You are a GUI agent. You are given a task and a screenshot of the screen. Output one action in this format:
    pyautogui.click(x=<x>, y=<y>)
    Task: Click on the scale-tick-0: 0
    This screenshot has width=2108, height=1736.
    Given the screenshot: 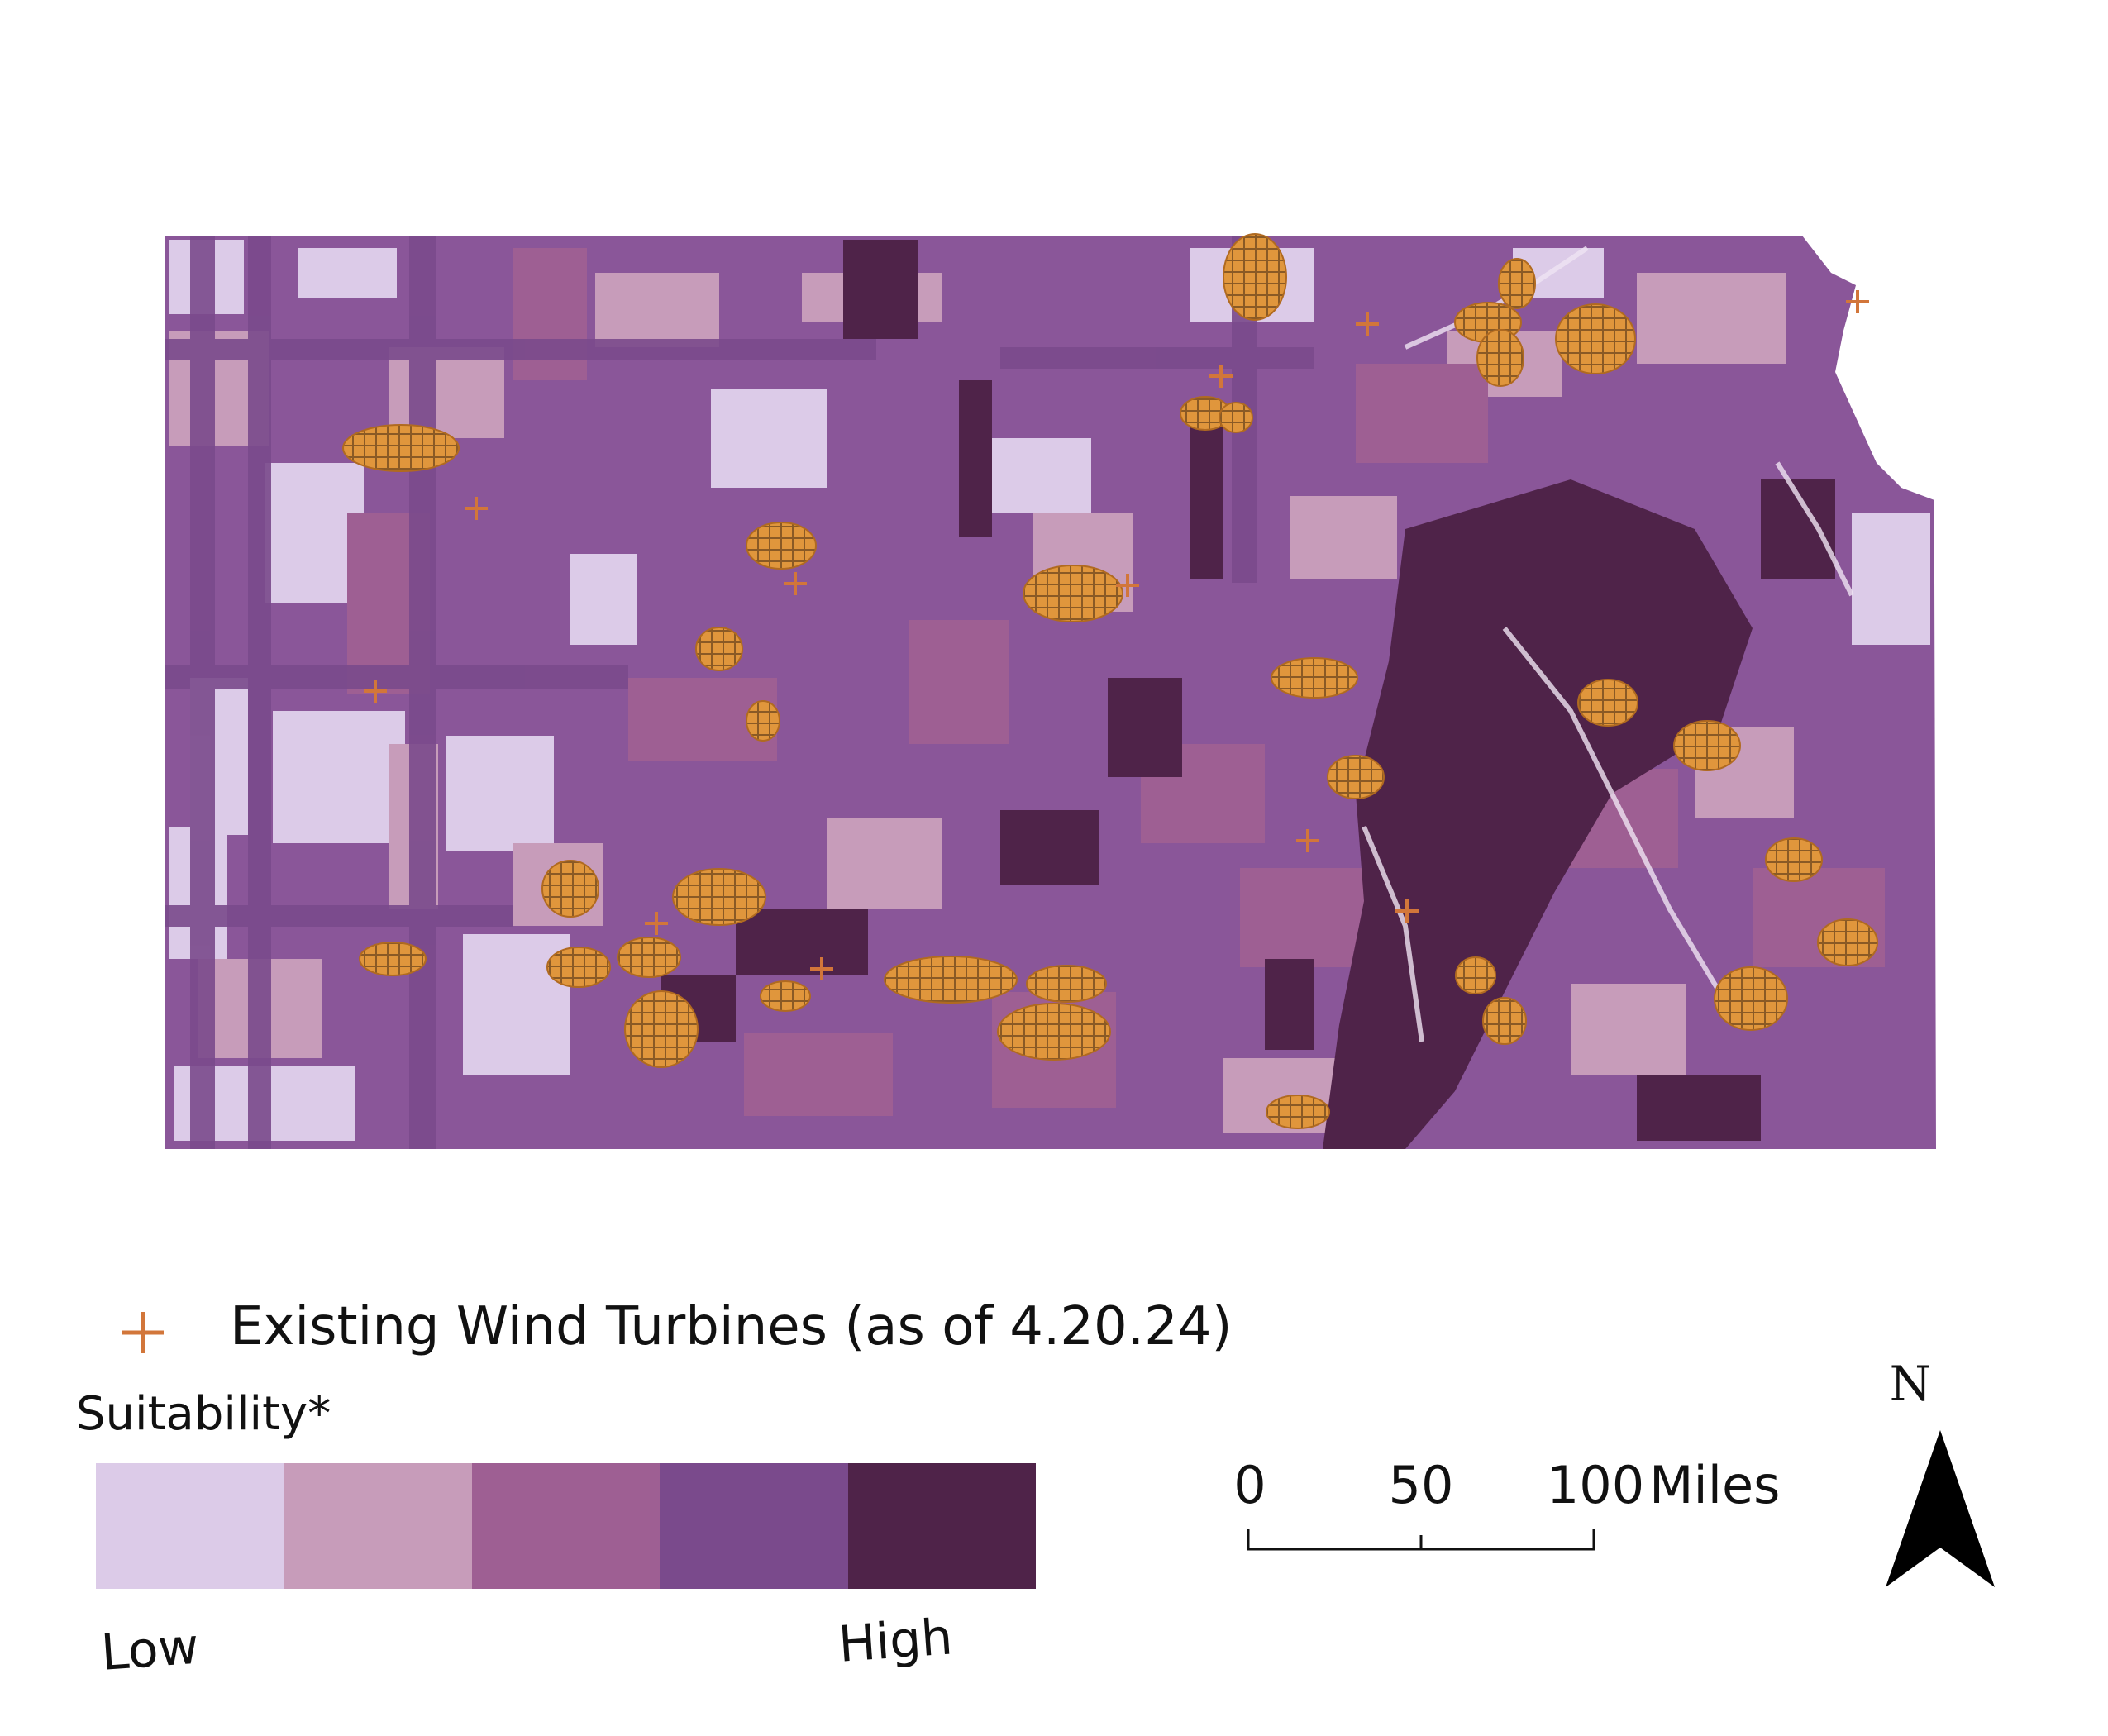 What is the action you would take?
    pyautogui.click(x=1249, y=1485)
    